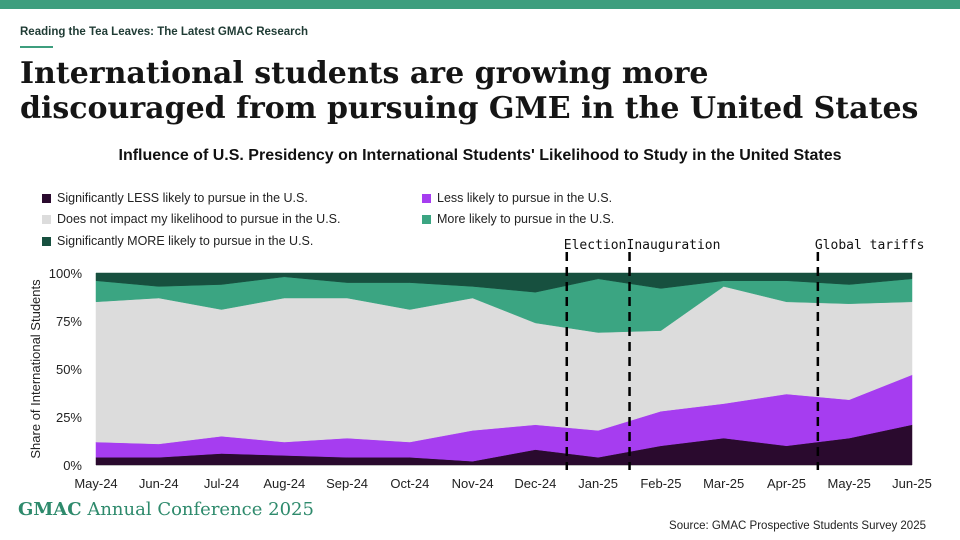 Image resolution: width=960 pixels, height=540 pixels. Describe the element at coordinates (66, 273) in the screenshot. I see `y-tick-label: 100%` at that location.